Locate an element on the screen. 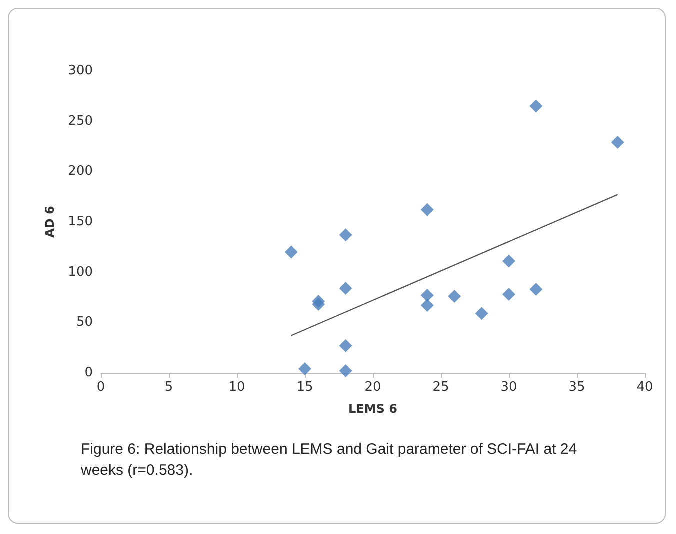  x-tick-label: 20 is located at coordinates (373, 387).